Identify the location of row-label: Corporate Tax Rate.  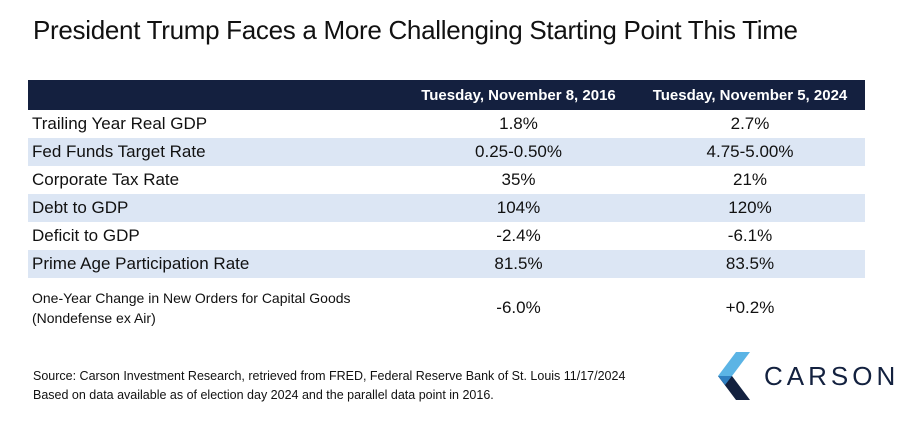
(106, 179).